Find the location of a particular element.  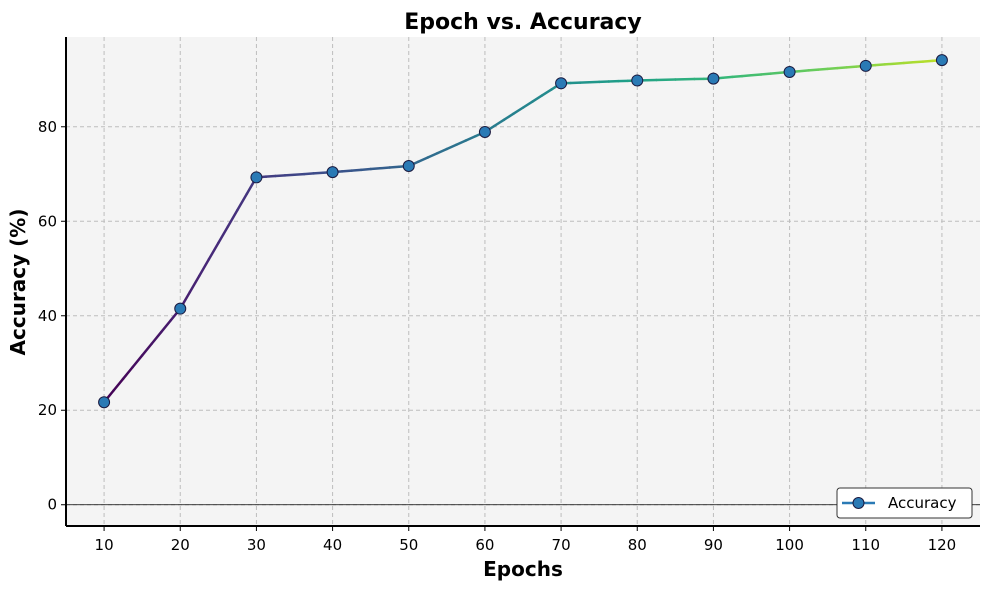

y-ticks: 0 20 40 60 80 is located at coordinates (52, 316).